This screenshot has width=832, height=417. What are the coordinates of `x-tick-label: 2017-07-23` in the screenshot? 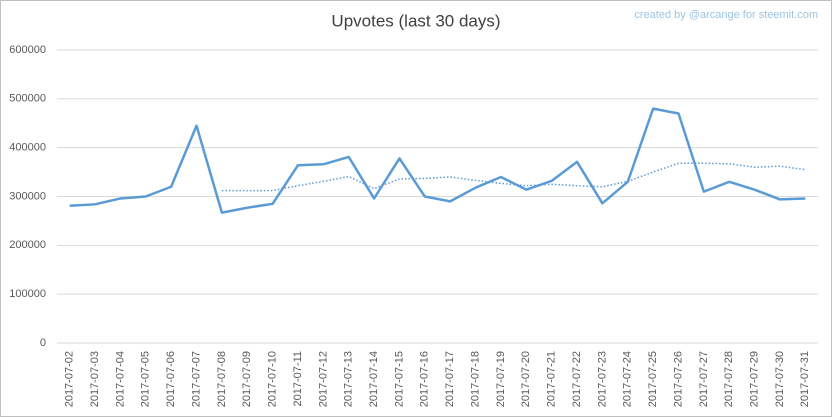 It's located at (602, 379).